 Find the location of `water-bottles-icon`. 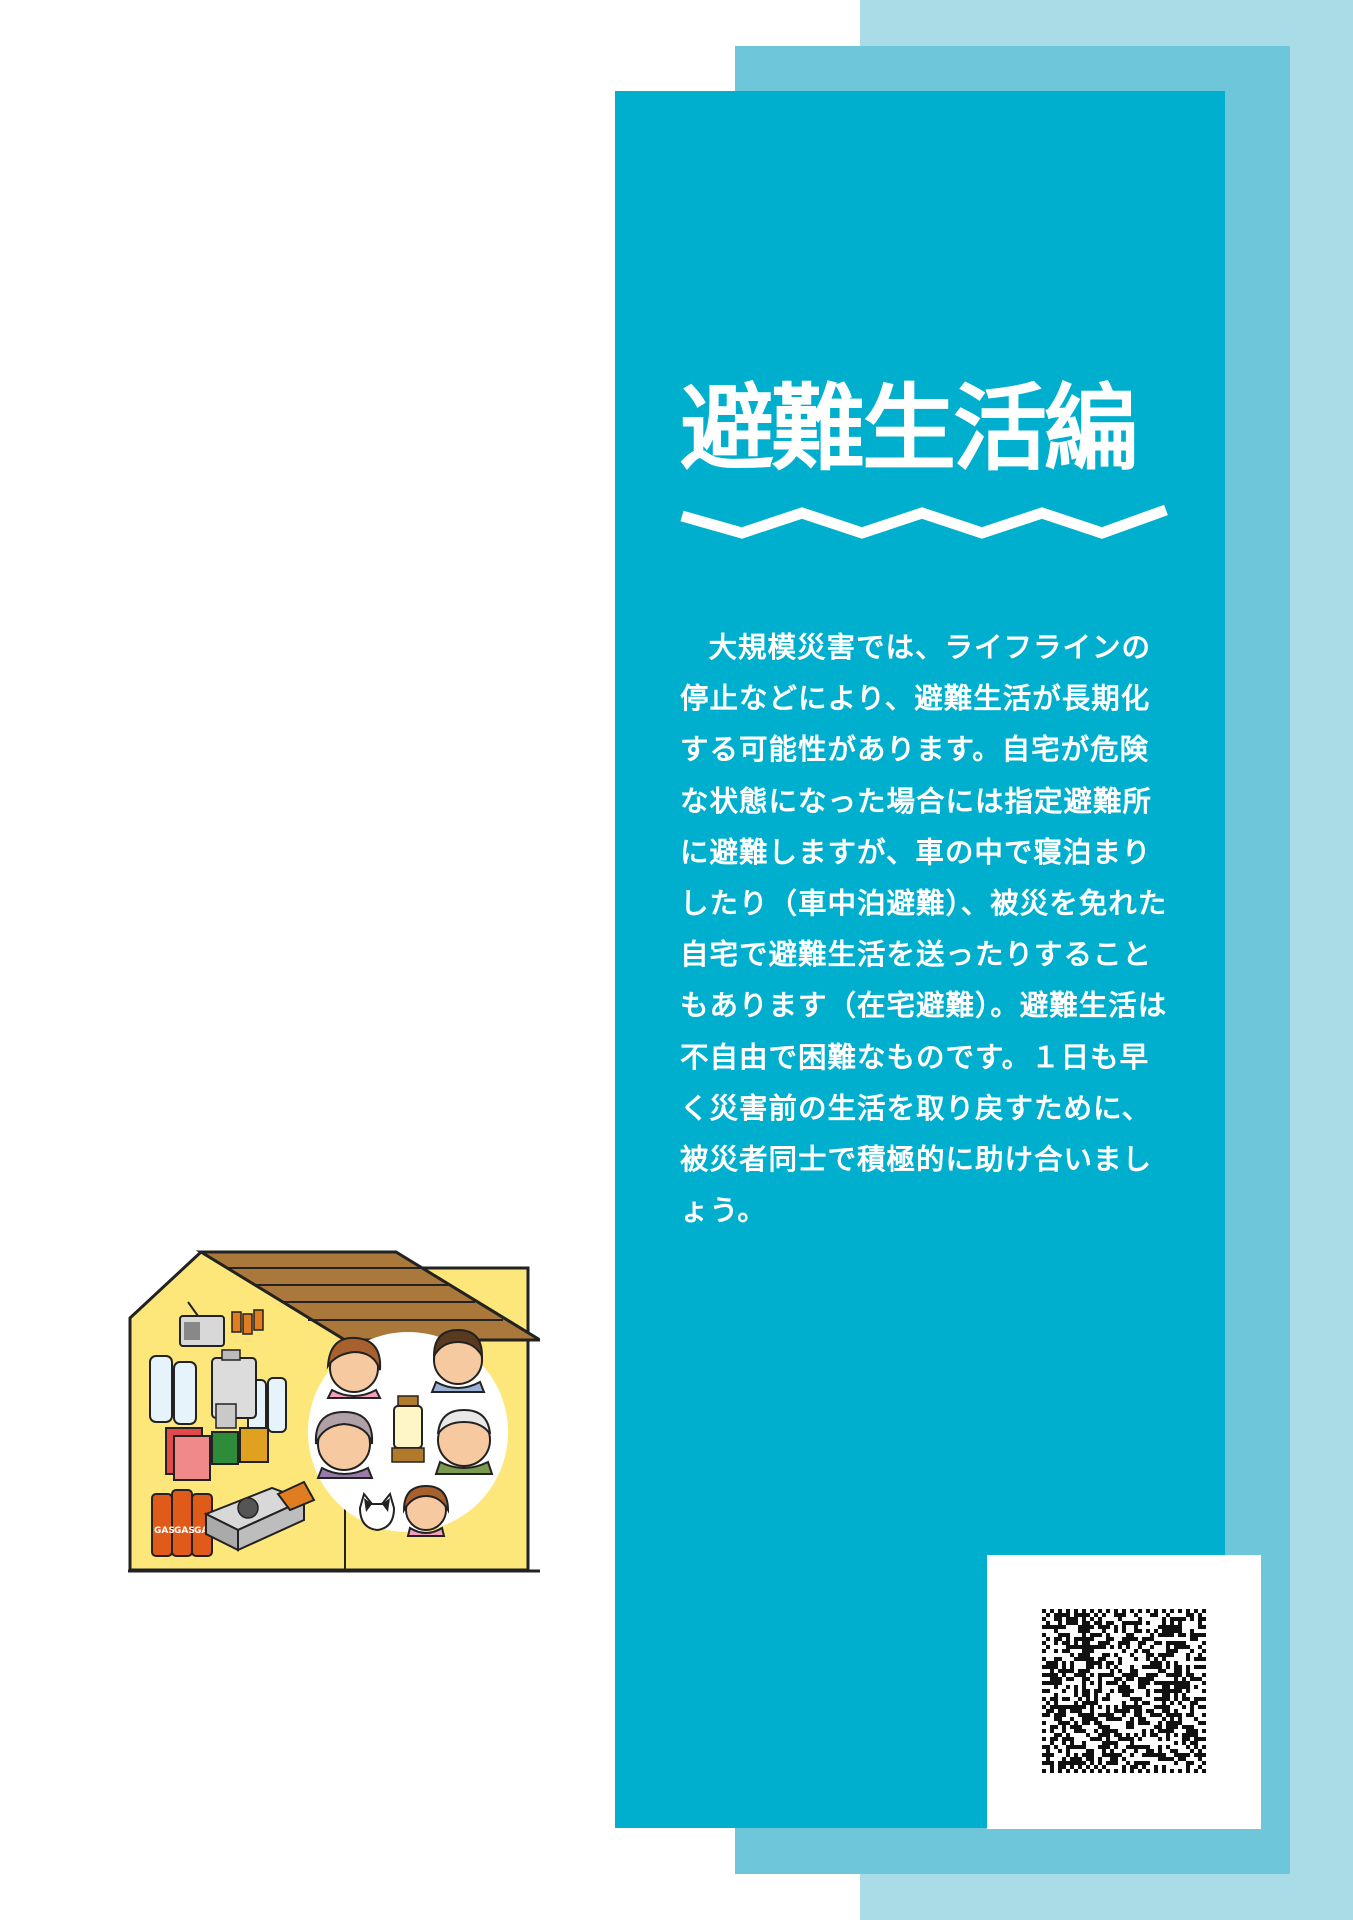

water-bottles-icon is located at coordinates (218, 1394).